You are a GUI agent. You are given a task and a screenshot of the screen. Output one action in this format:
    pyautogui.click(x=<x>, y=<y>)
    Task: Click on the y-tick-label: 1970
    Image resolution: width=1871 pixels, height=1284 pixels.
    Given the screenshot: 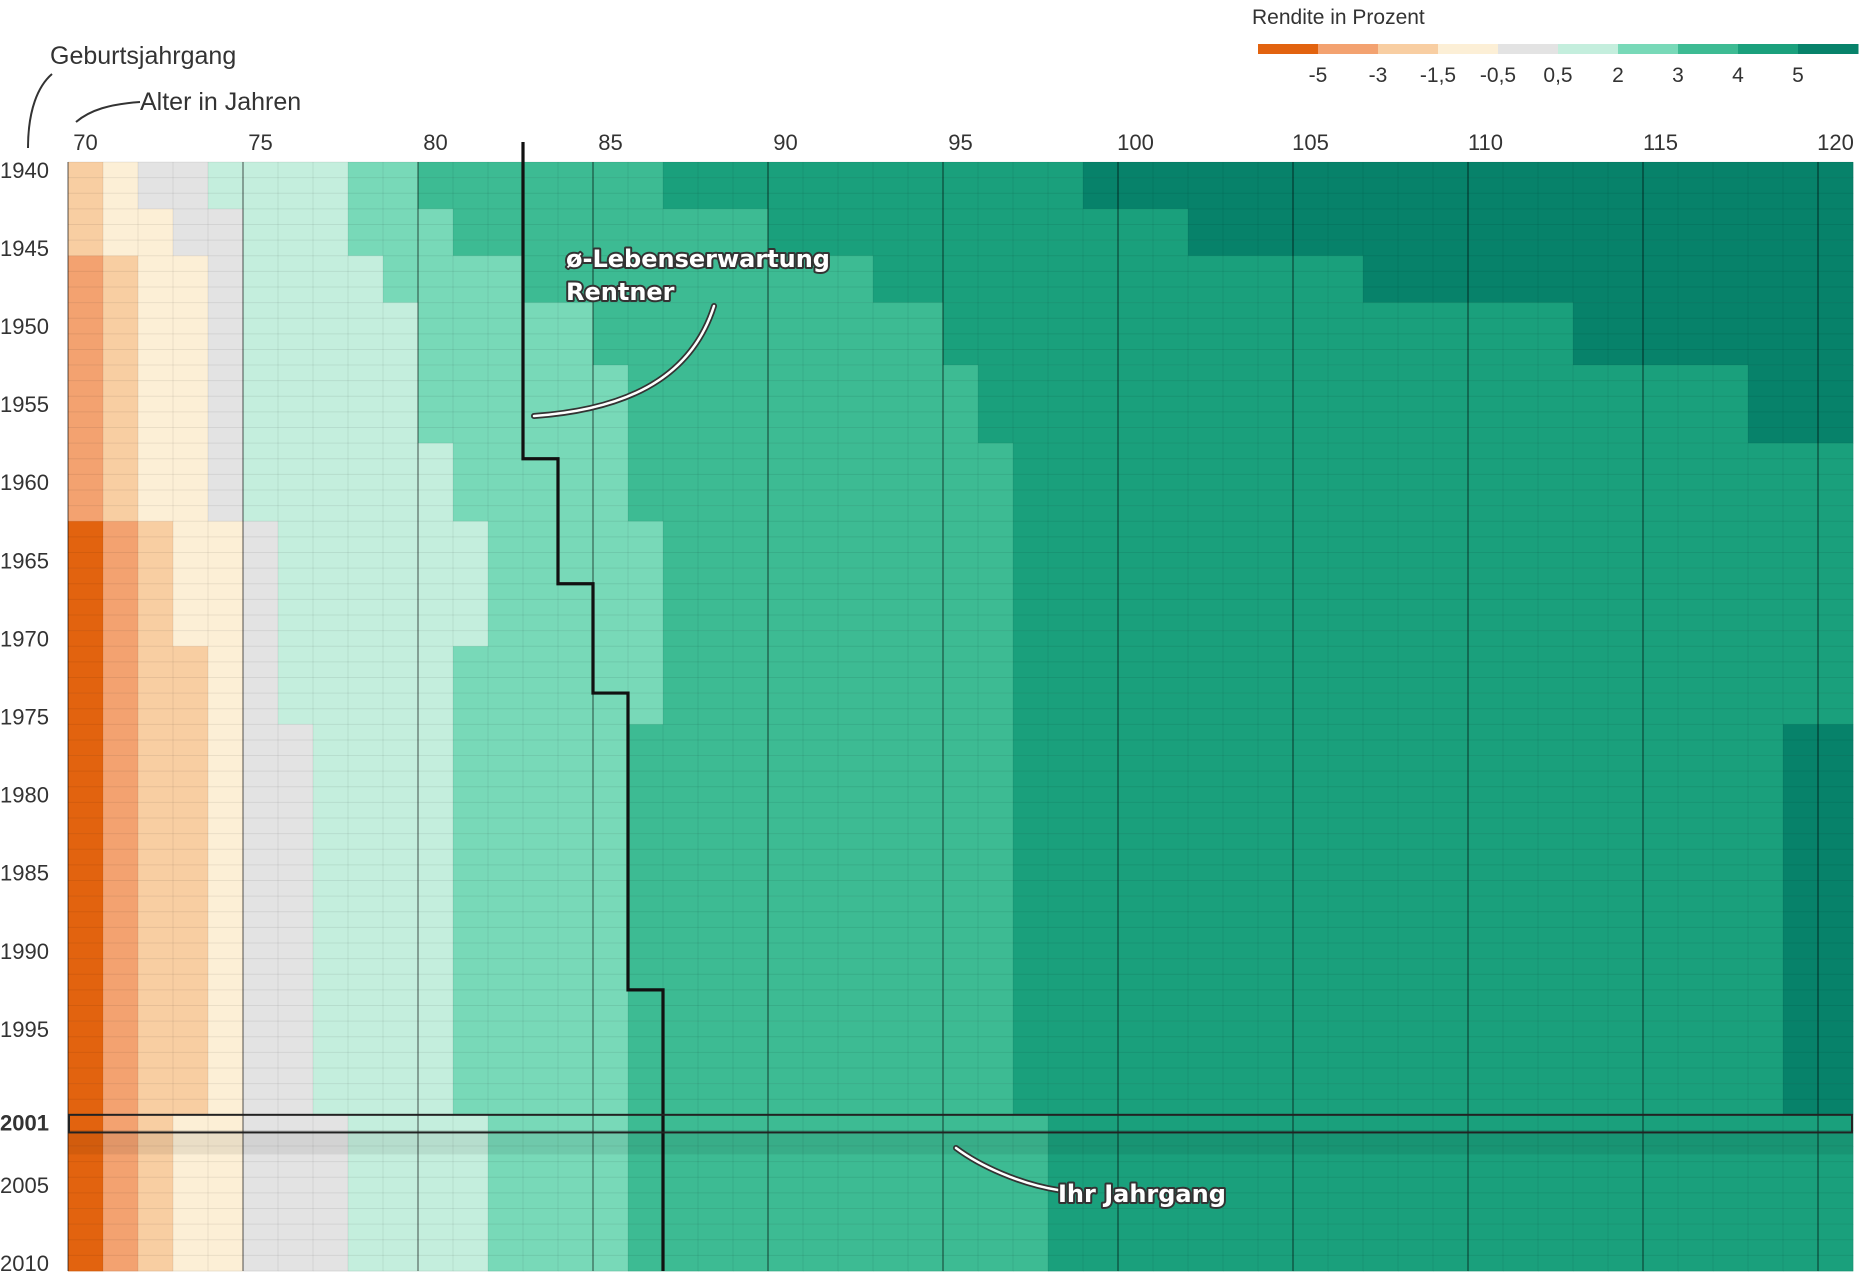 What is the action you would take?
    pyautogui.click(x=24, y=638)
    